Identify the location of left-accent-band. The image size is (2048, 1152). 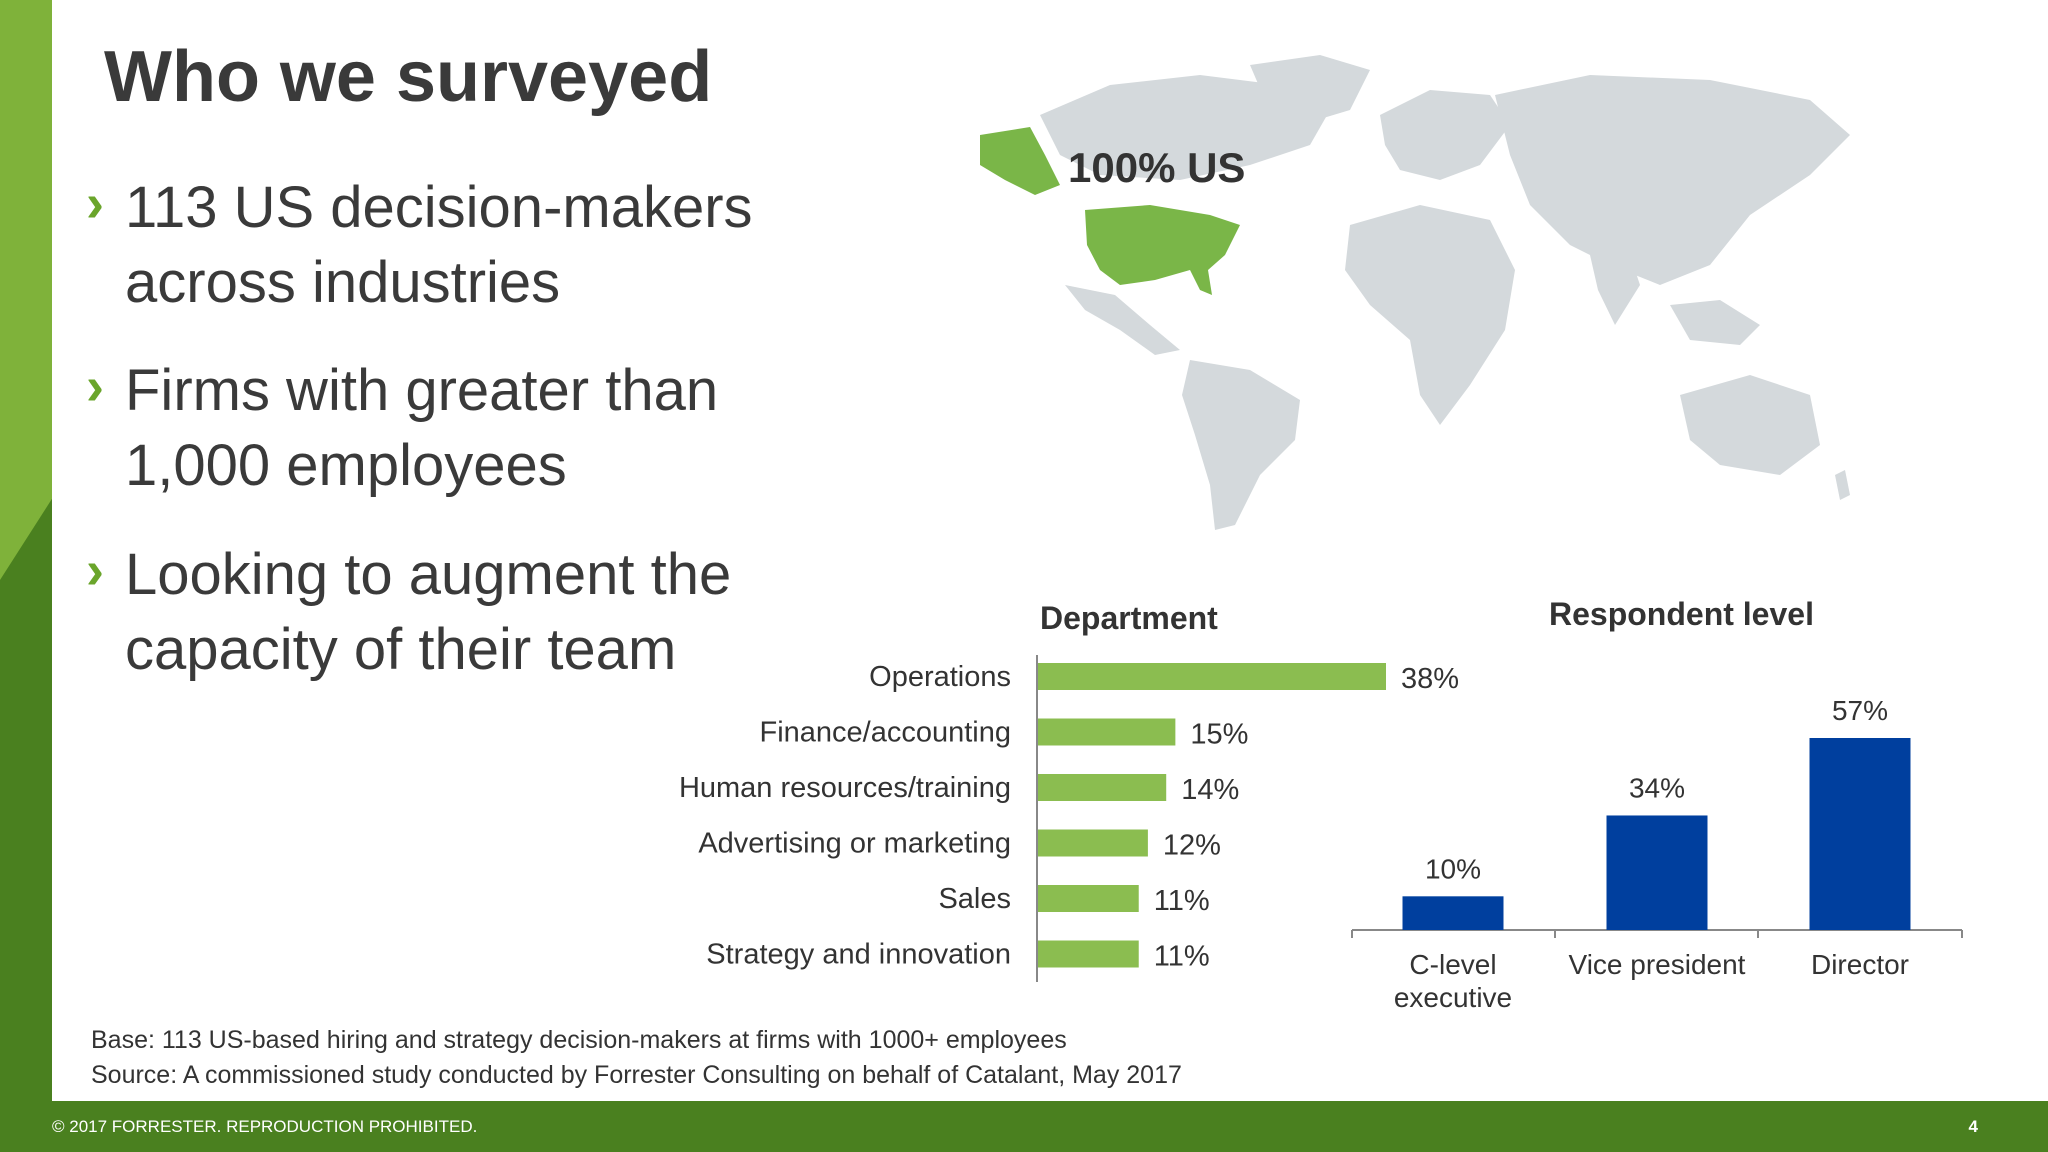
(26, 550).